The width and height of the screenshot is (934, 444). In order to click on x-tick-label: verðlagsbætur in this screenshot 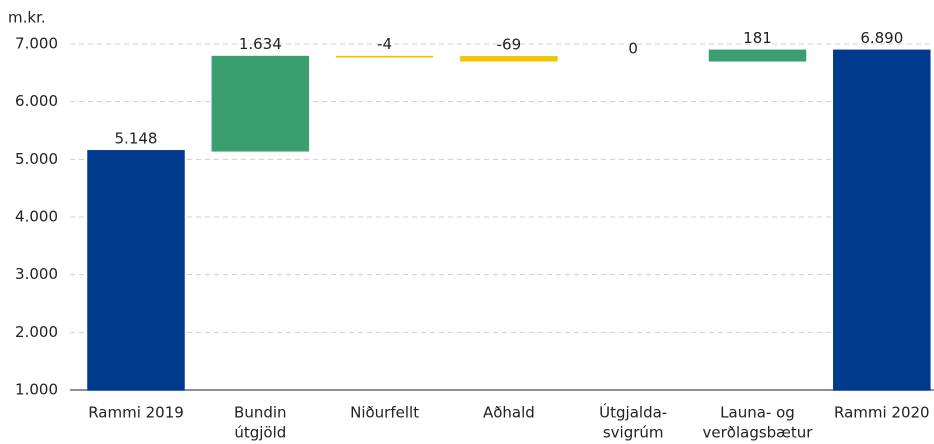, I will do `click(758, 433)`.